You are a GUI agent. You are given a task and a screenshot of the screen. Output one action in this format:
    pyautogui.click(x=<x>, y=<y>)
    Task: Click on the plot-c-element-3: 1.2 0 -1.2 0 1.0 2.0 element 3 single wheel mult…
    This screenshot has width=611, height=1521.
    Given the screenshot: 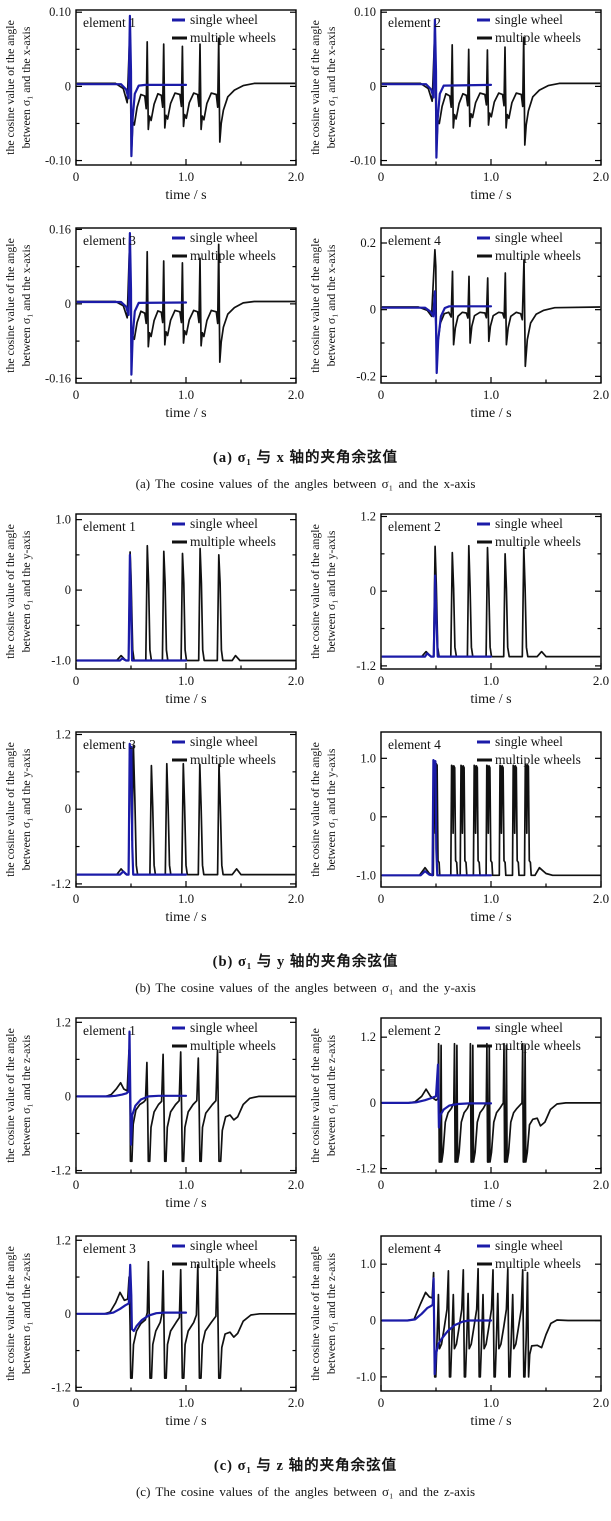 What is the action you would take?
    pyautogui.click(x=152, y=1337)
    